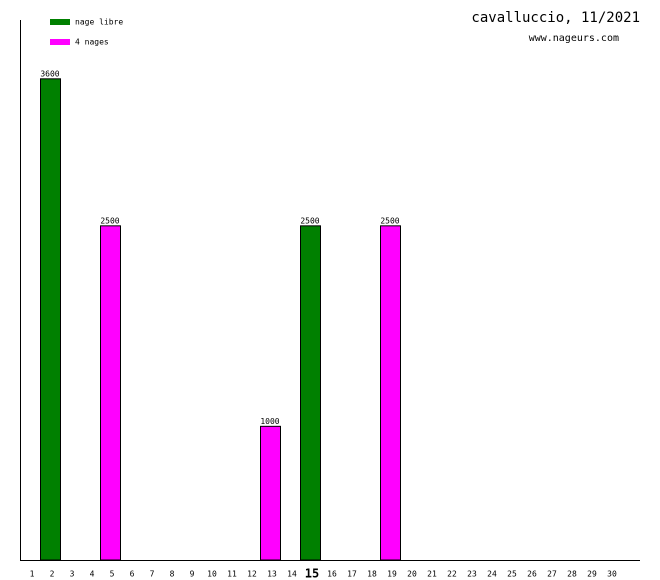 This screenshot has width=660, height=580. What do you see at coordinates (532, 574) in the screenshot?
I see `x-tick-label: 26` at bounding box center [532, 574].